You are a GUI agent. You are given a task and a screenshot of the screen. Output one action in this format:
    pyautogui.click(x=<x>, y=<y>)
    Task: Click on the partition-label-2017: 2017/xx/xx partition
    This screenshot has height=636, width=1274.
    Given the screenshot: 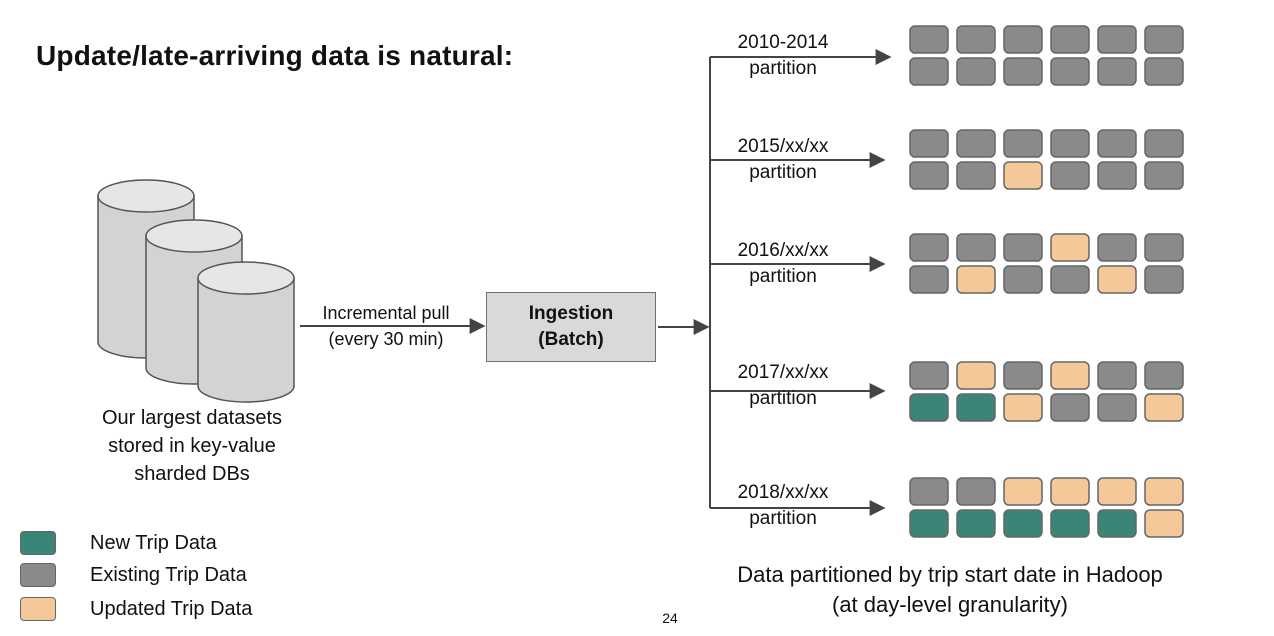 What is the action you would take?
    pyautogui.click(x=783, y=386)
    